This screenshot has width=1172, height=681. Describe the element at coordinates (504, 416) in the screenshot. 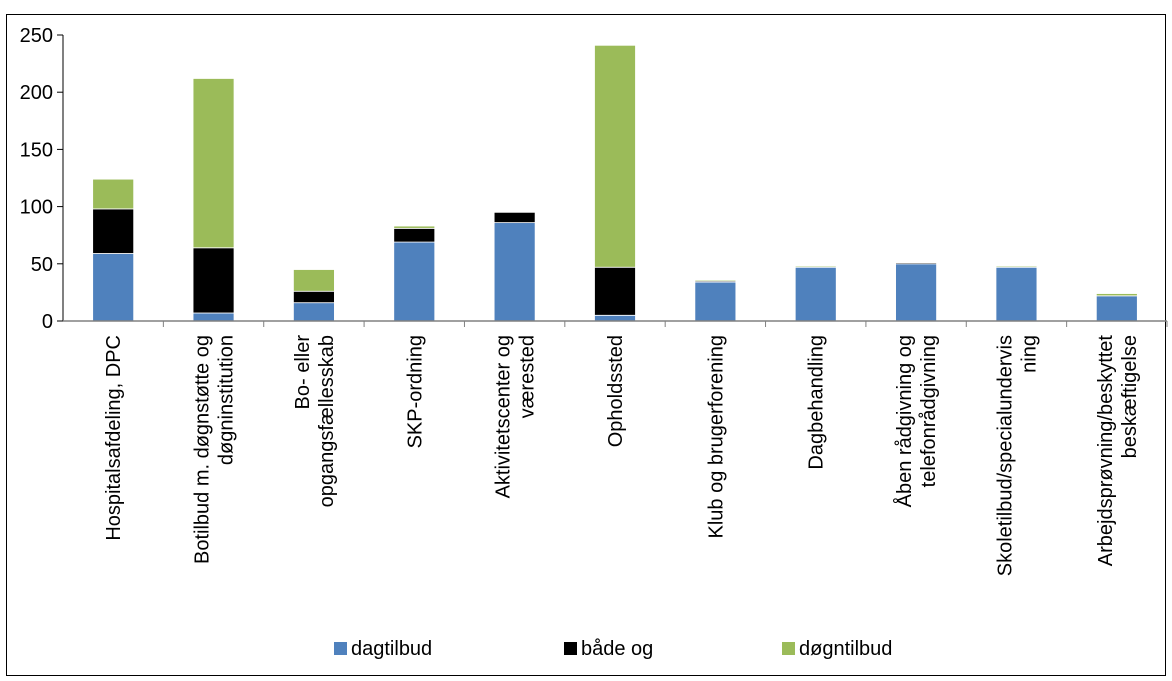

I see `x-tick-label-line: Aktivitetscenter og` at that location.